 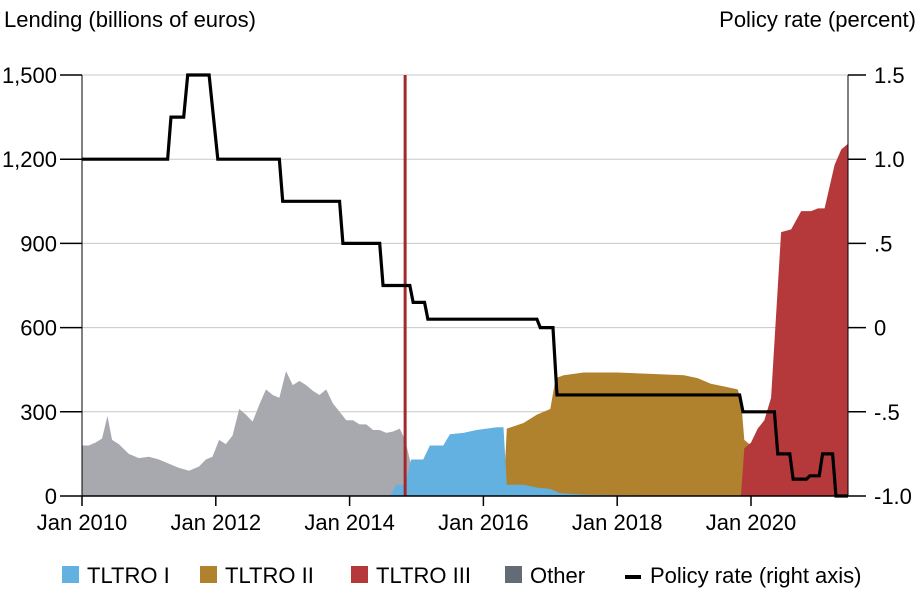 What do you see at coordinates (817, 19) in the screenshot?
I see `right-axis-title: Policy rate (percent)` at bounding box center [817, 19].